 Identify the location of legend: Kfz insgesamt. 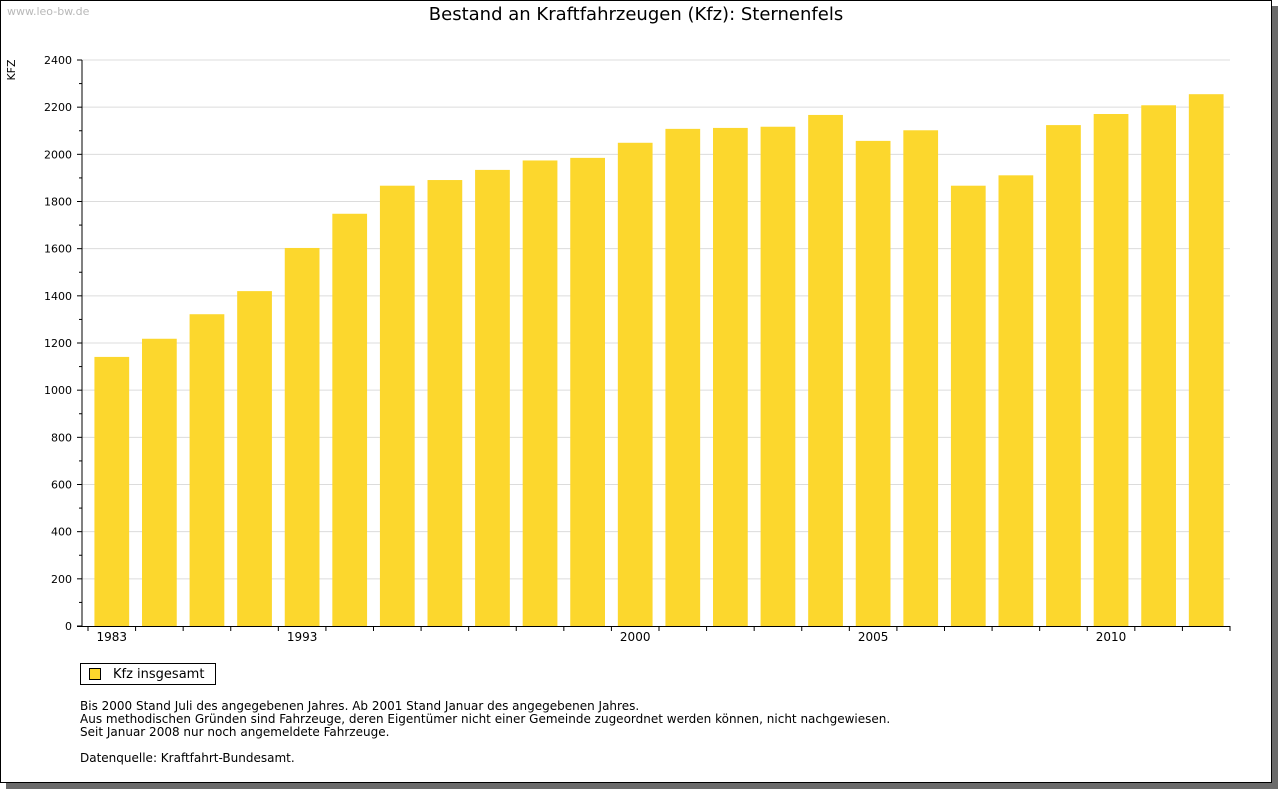
(148, 674).